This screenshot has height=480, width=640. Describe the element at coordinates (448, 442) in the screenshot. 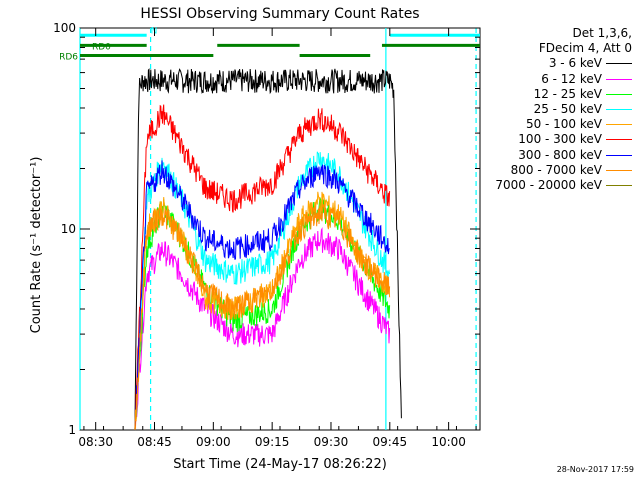

I see `x-tick-label-6: 10:00` at that location.